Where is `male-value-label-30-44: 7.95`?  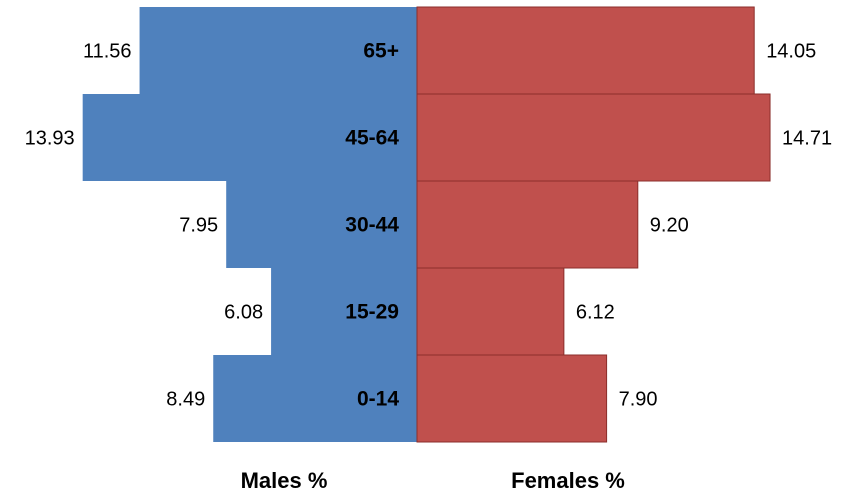 male-value-label-30-44: 7.95 is located at coordinates (198, 226).